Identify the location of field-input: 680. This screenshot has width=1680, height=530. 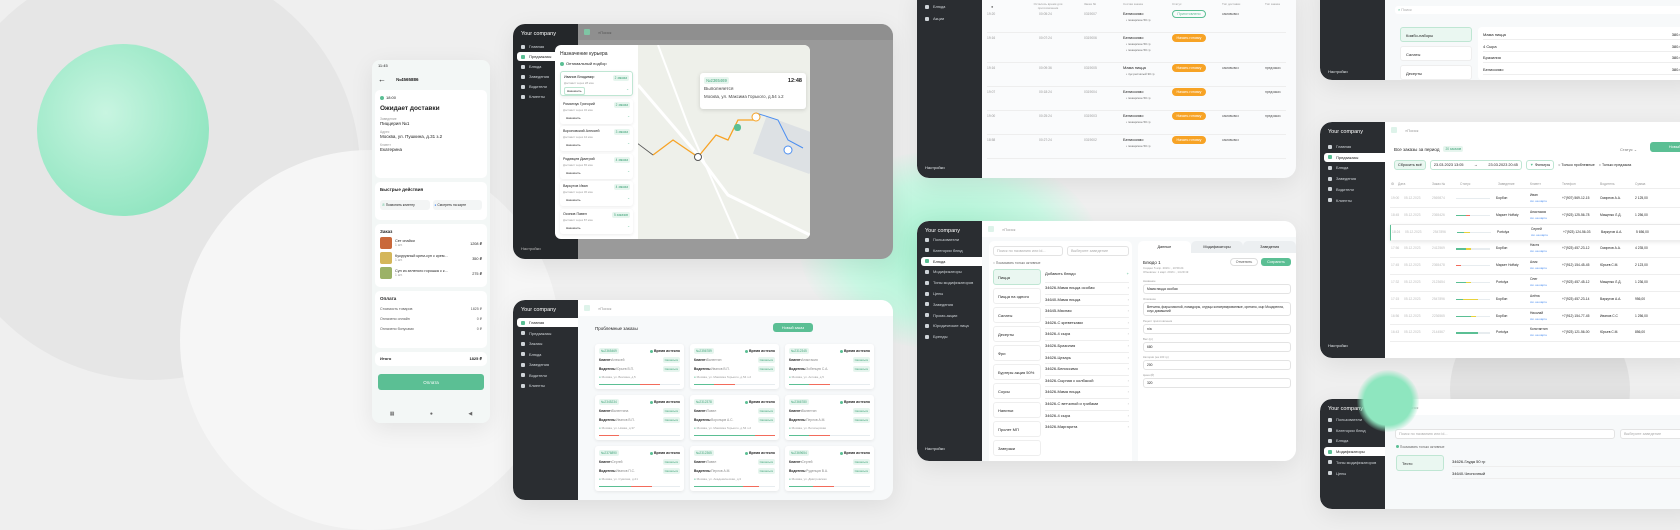
(1217, 347).